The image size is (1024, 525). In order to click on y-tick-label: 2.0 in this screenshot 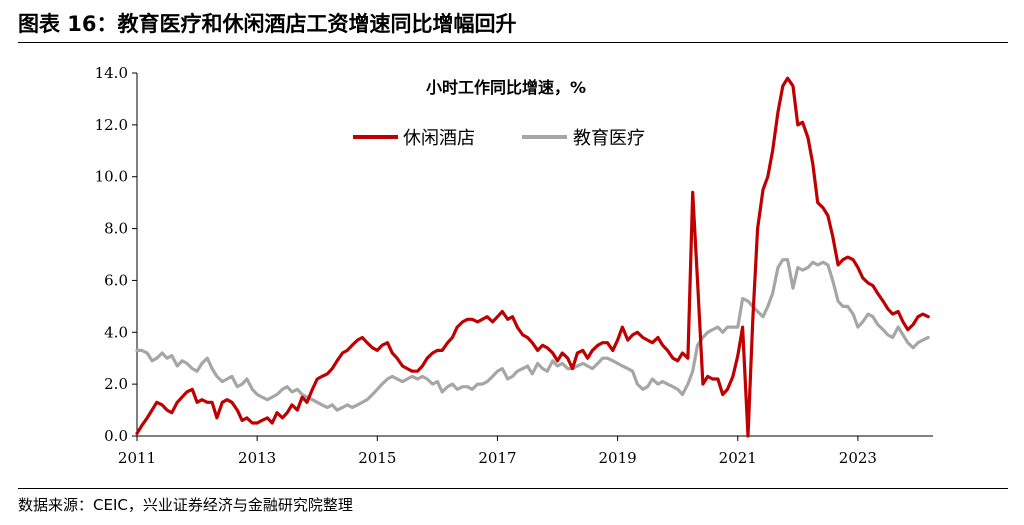, I will do `click(116, 384)`.